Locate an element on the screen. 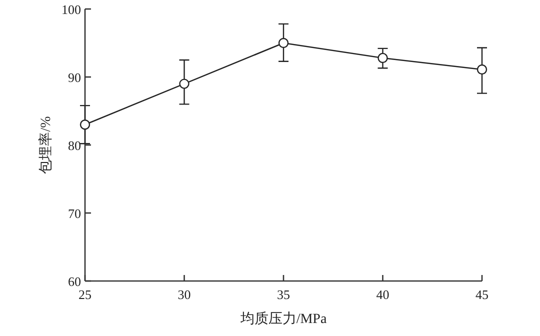  y-tick-label: 70 is located at coordinates (74, 213).